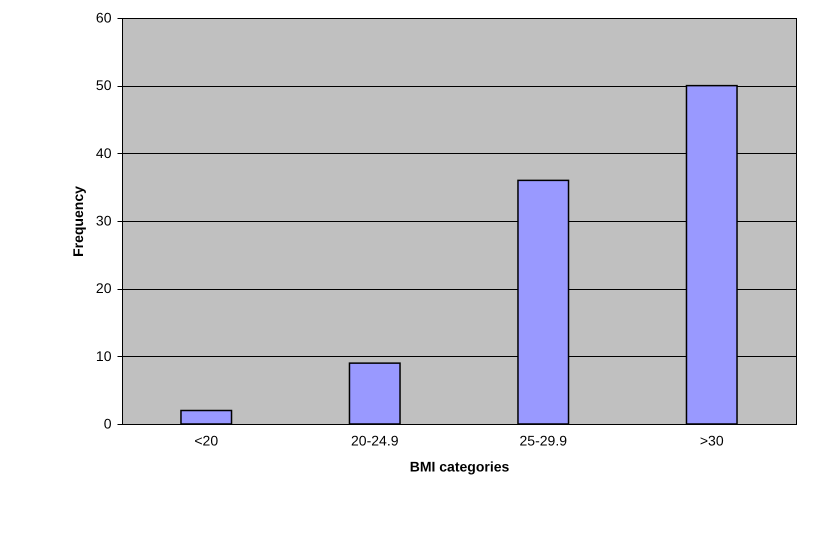 The image size is (822, 538). Describe the element at coordinates (375, 440) in the screenshot. I see `x-tick-label: 20-24.9` at that location.